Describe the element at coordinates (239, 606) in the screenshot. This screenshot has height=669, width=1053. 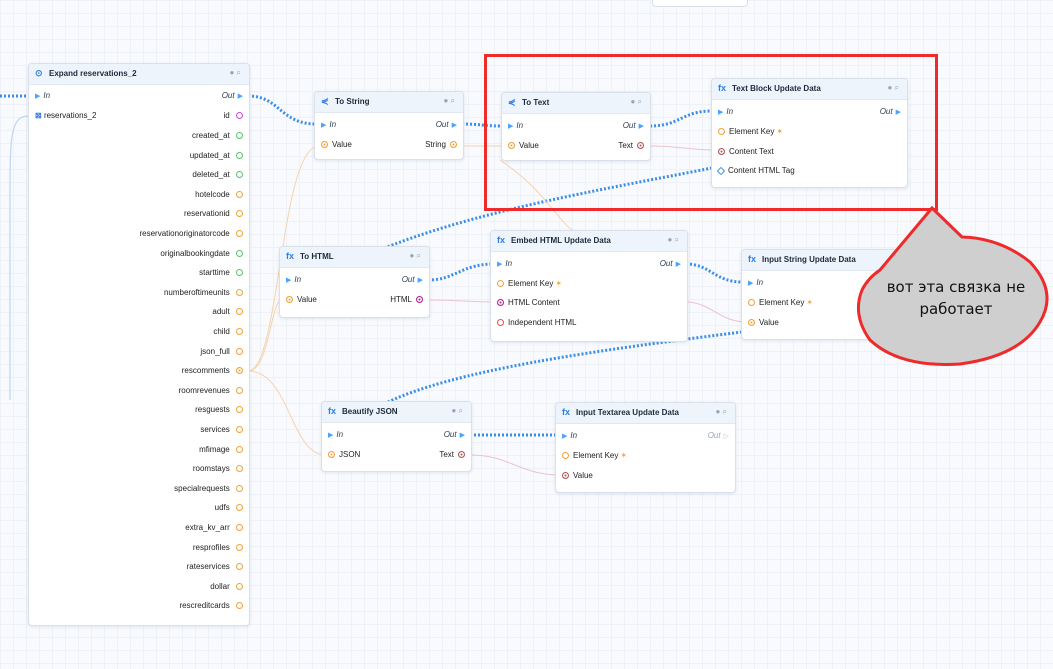
I see `port-rescreditcards` at that location.